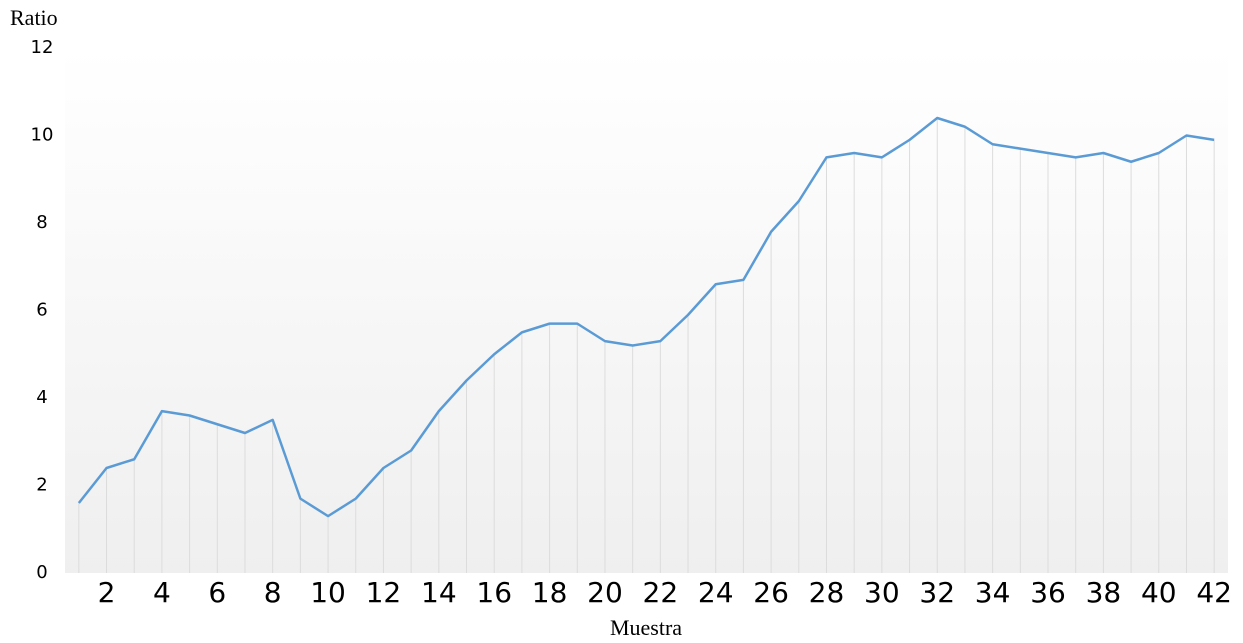 The height and width of the screenshot is (643, 1243). I want to click on x-tick-label: 10, so click(328, 592).